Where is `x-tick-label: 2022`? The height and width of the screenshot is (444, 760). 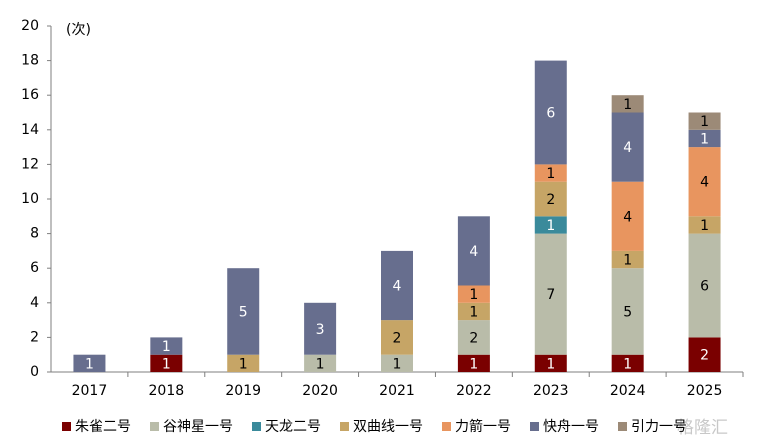
x-tick-label: 2022 is located at coordinates (474, 391).